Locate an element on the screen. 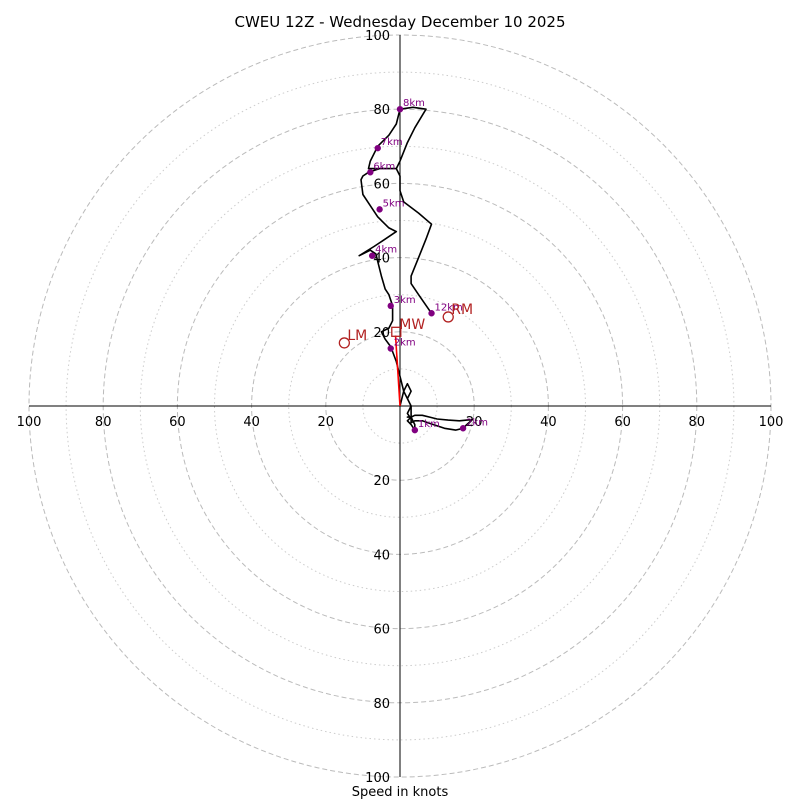 This screenshot has width=800, height=800. height-marker-label-8: 12km is located at coordinates (449, 307).